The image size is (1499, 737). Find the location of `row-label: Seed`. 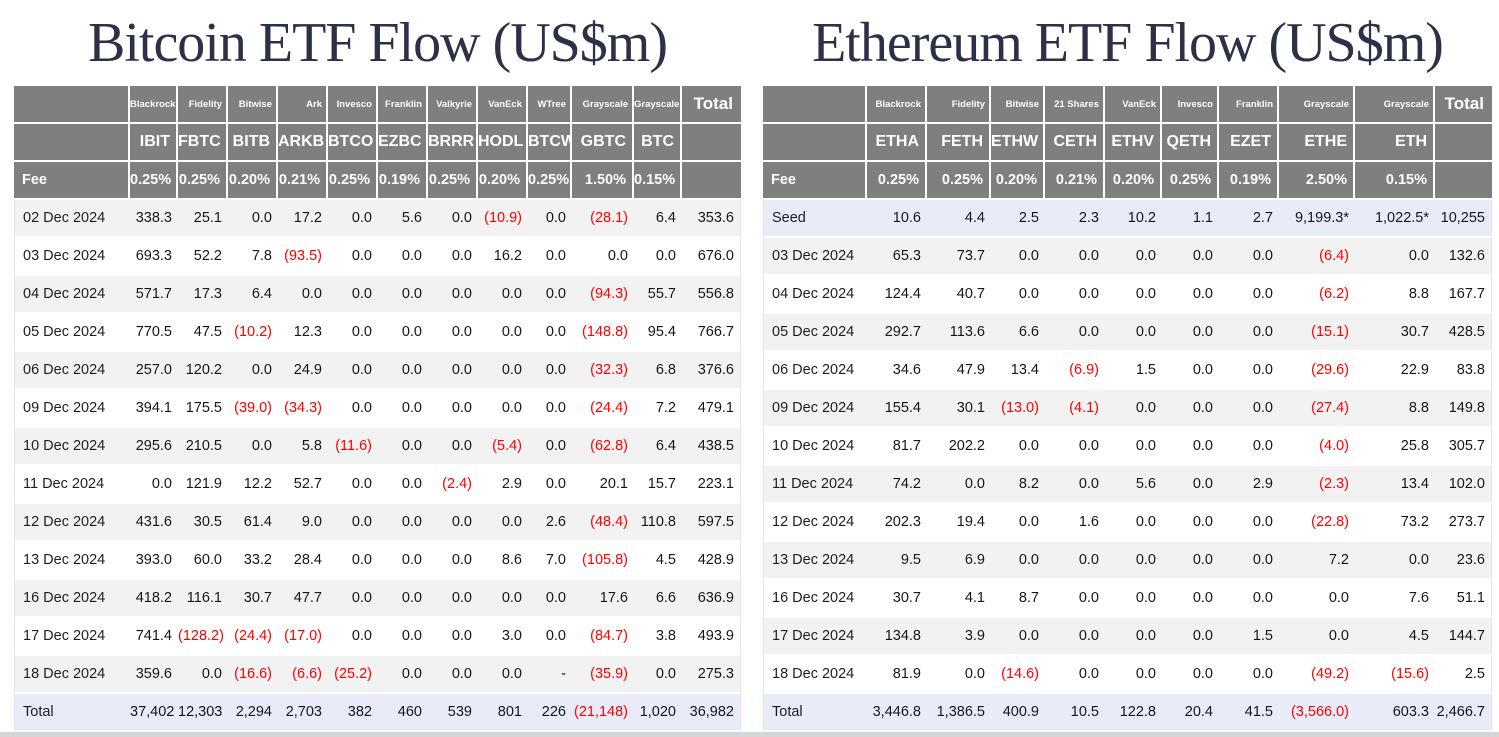

row-label: Seed is located at coordinates (815, 219).